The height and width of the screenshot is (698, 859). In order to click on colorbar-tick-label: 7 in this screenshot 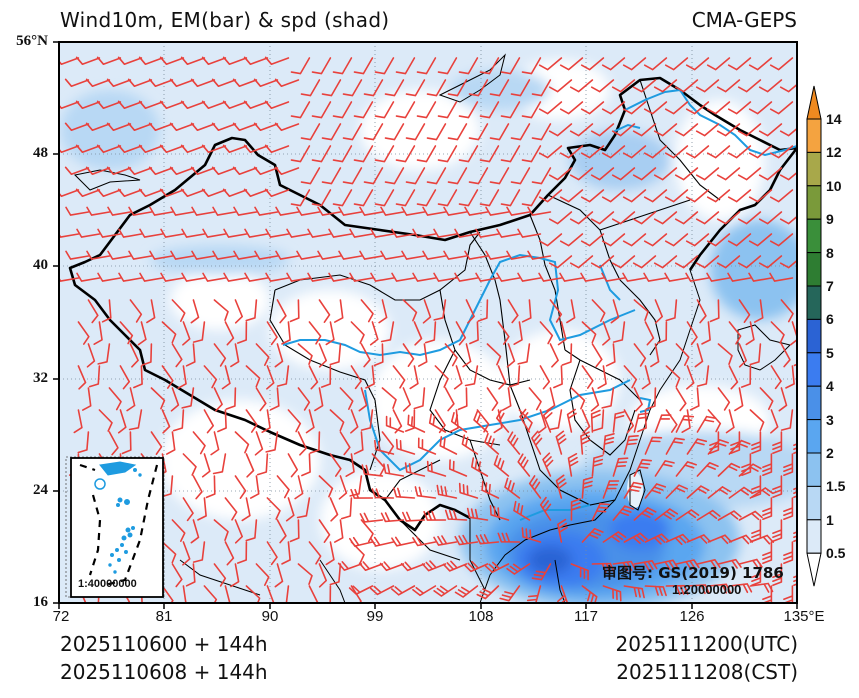, I will do `click(830, 286)`.